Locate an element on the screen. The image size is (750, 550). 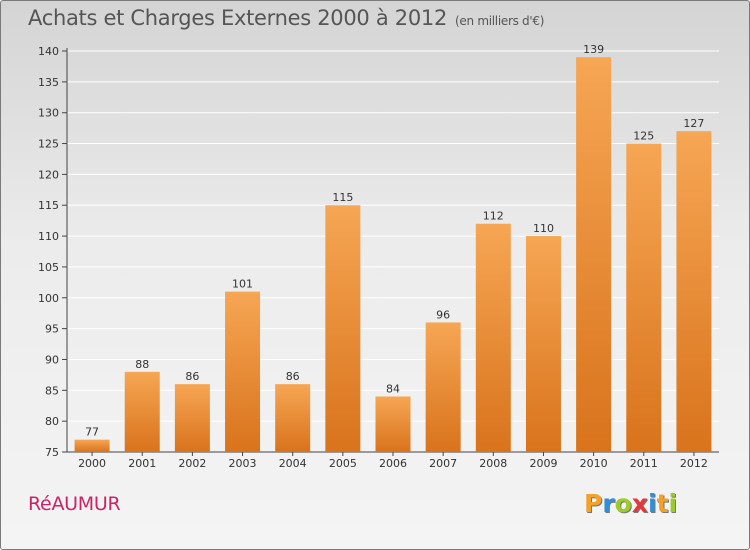
x-tick-label: 2006 is located at coordinates (393, 463).